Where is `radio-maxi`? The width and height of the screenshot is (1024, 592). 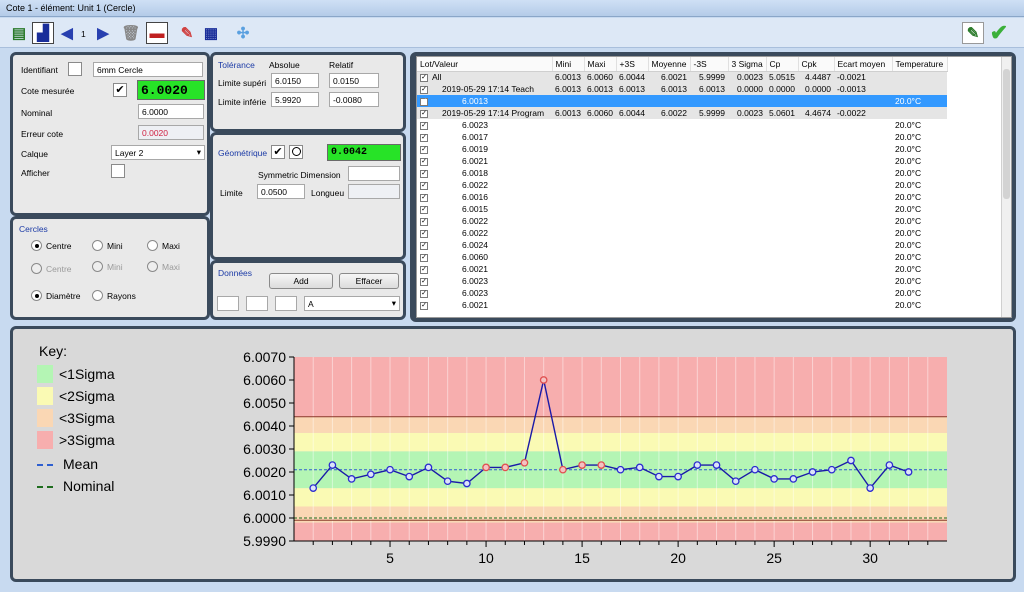 radio-maxi is located at coordinates (152, 245).